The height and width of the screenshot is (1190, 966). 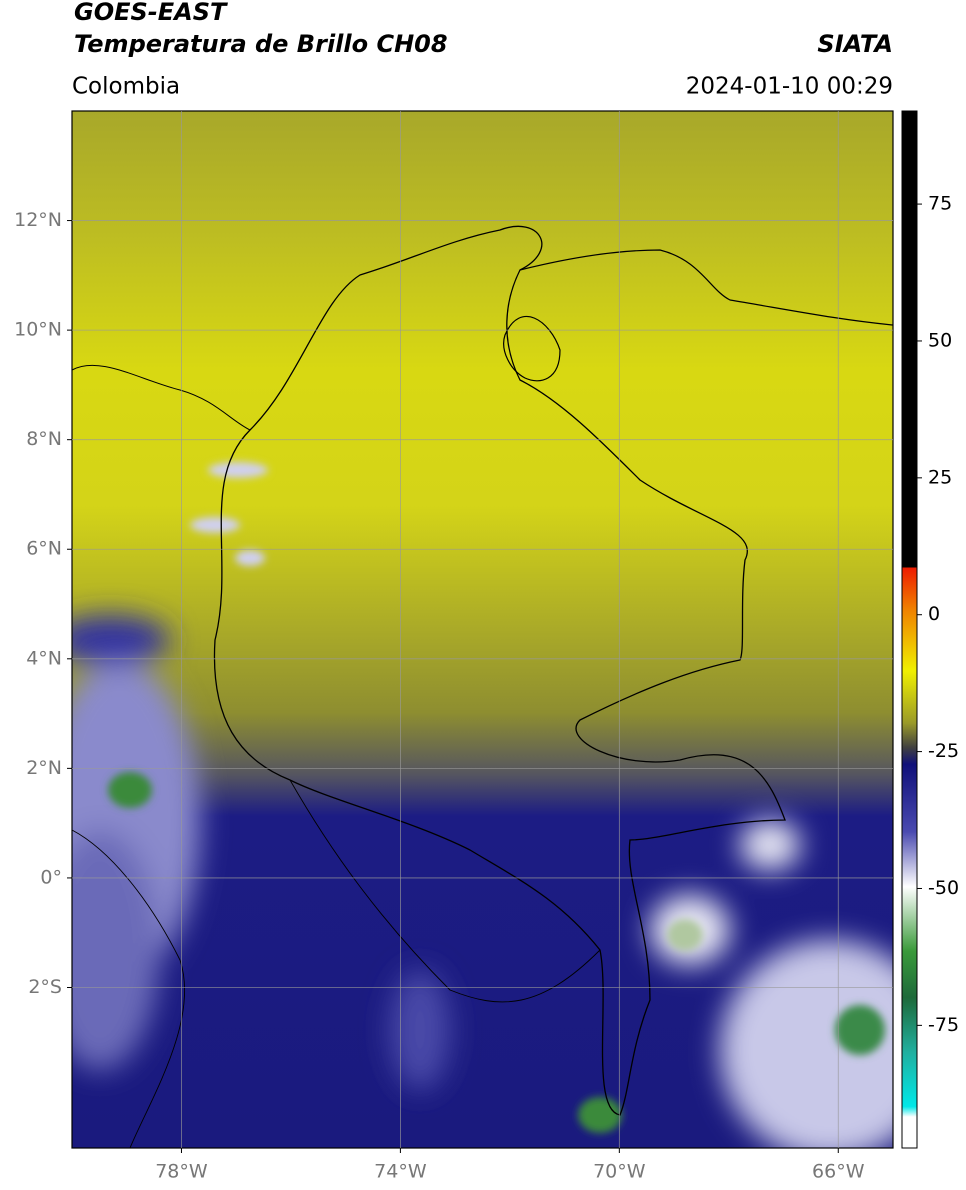 I want to click on lat-label: 8°N, so click(x=44, y=439).